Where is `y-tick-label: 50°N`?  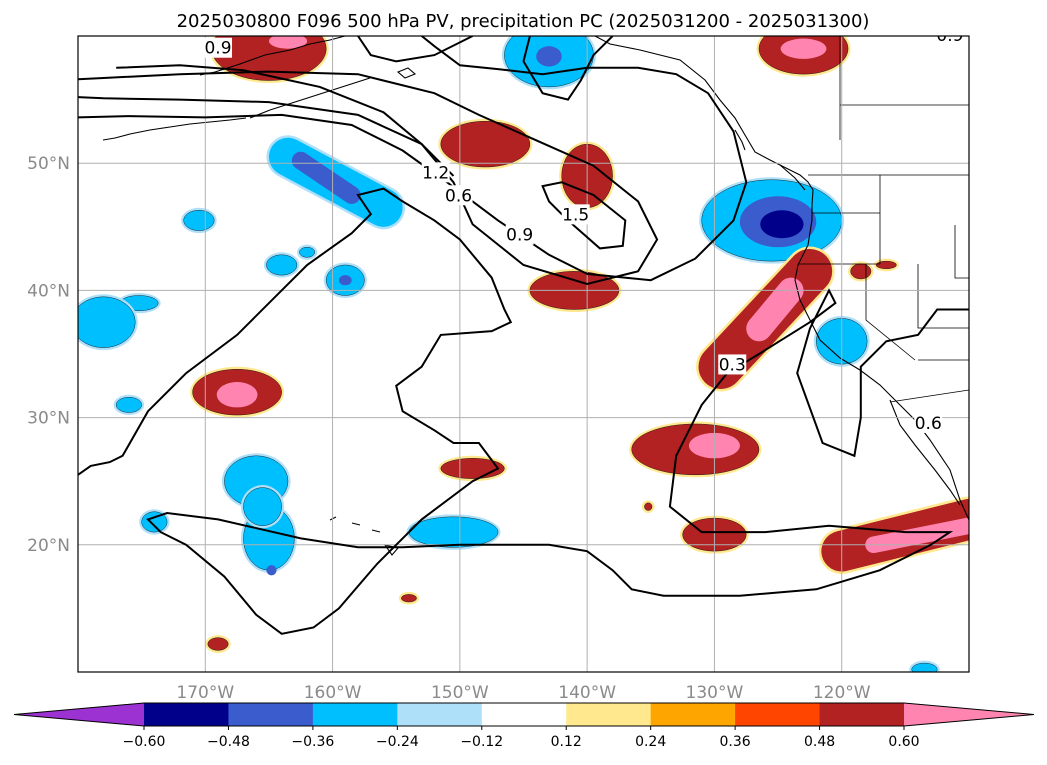 y-tick-label: 50°N is located at coordinates (48, 164).